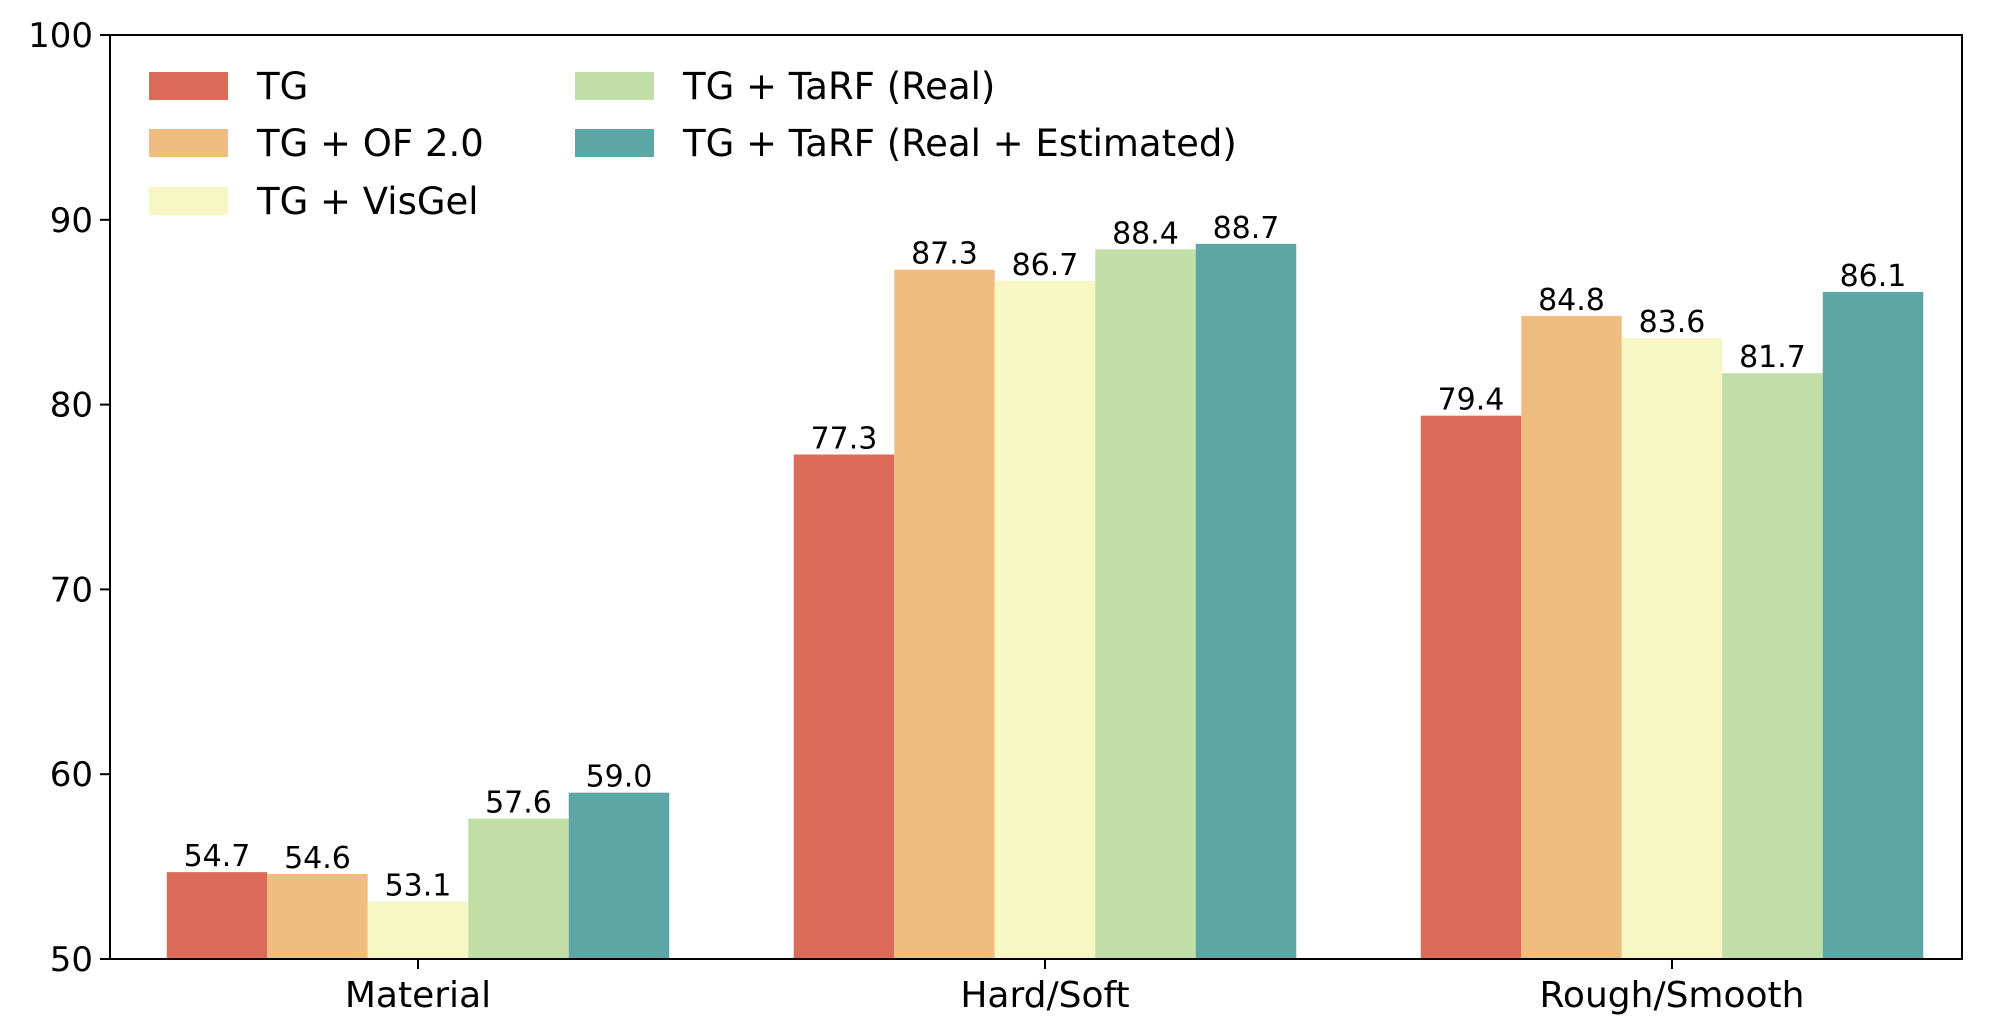 Image resolution: width=1993 pixels, height=1036 pixels. Describe the element at coordinates (1246, 601) in the screenshot. I see `bar-5-hard-soft` at that location.